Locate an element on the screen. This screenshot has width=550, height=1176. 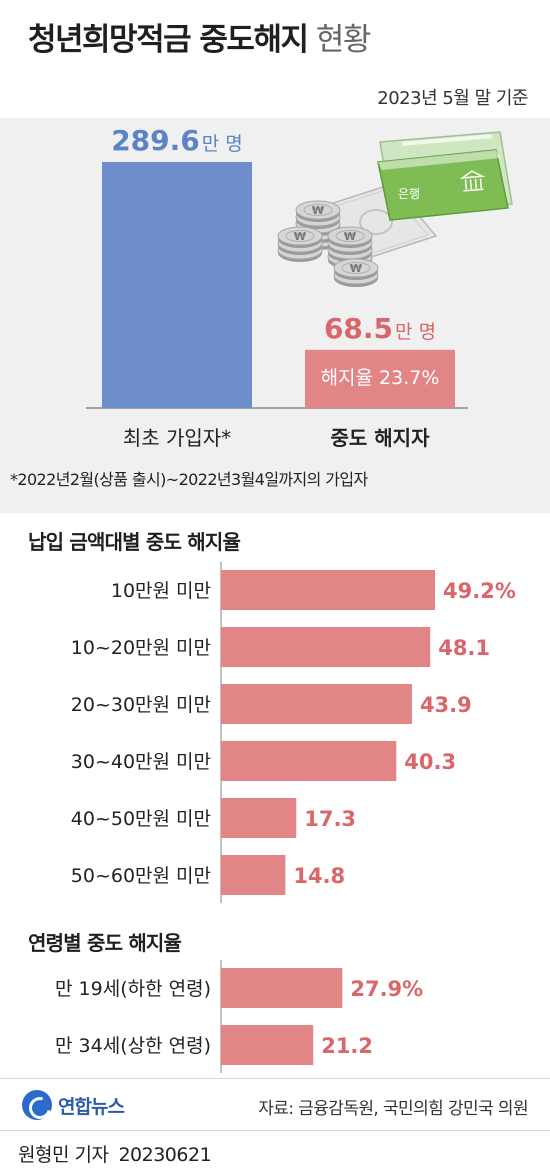
reporter-credit: 원형민 기자 20230621 is located at coordinates (115, 1153).